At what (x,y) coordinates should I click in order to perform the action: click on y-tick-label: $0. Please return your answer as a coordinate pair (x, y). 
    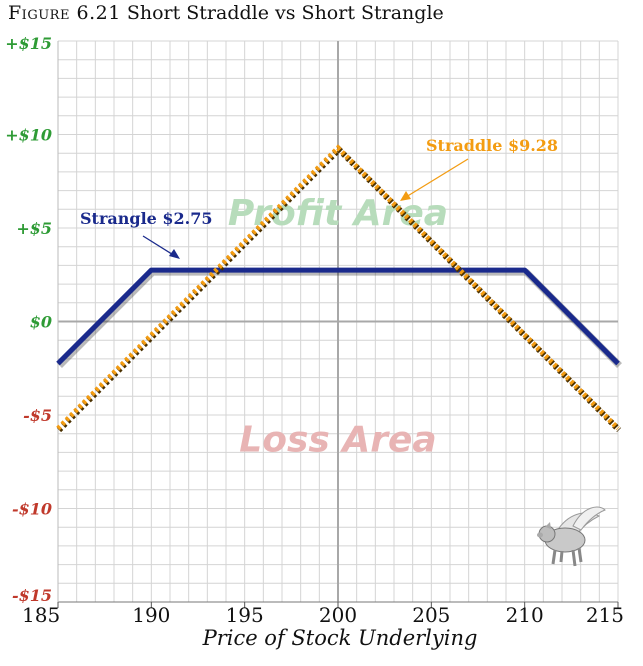
    Looking at the image, I should click on (41, 322).